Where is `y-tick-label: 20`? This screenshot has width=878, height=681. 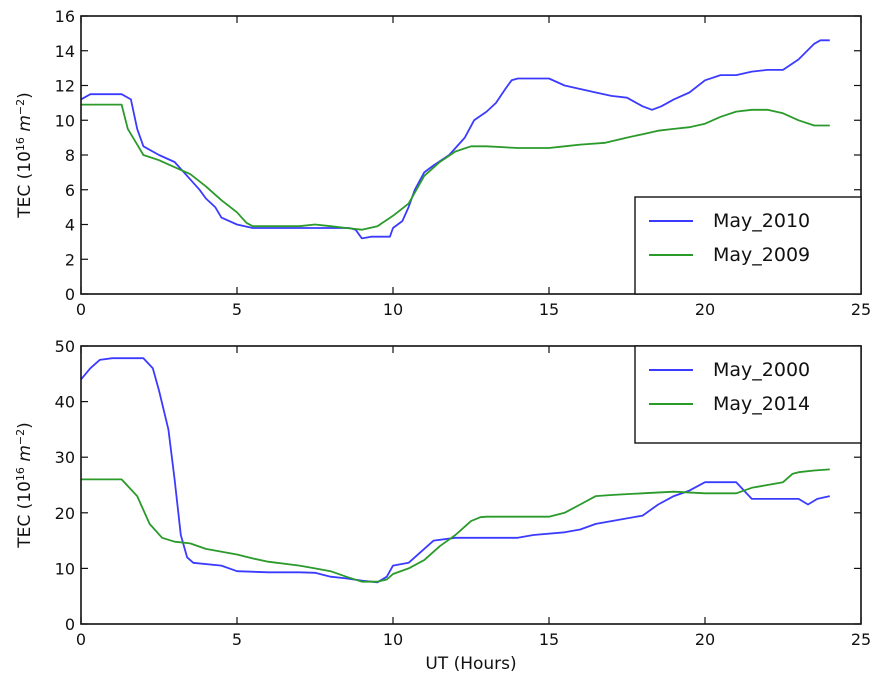
y-tick-label: 20 is located at coordinates (65, 513).